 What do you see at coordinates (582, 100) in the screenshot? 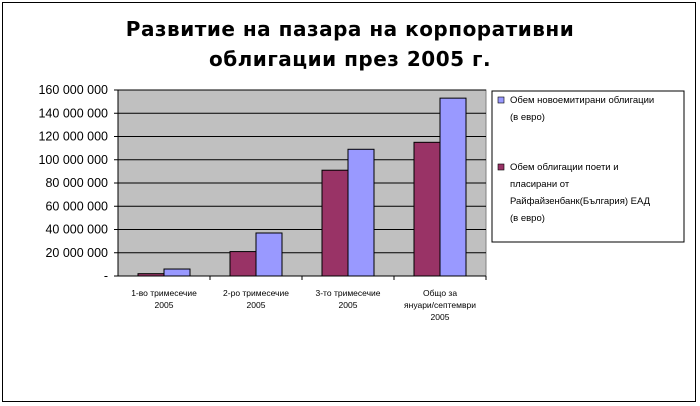
I see `legend-label: Обем новоемитирани облигации` at bounding box center [582, 100].